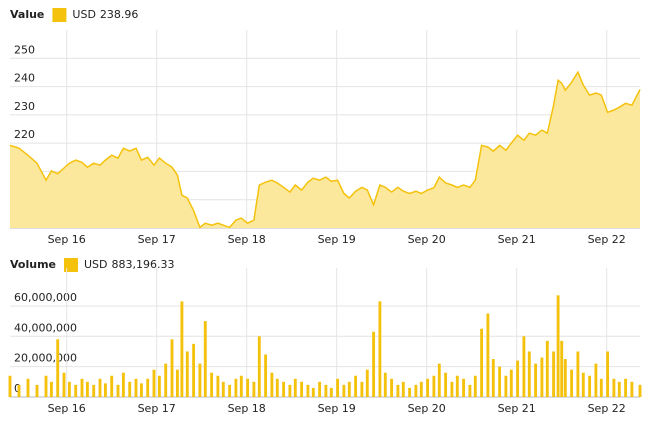  Describe the element at coordinates (517, 408) in the screenshot. I see `x-tick-label: Sep 21` at that location.